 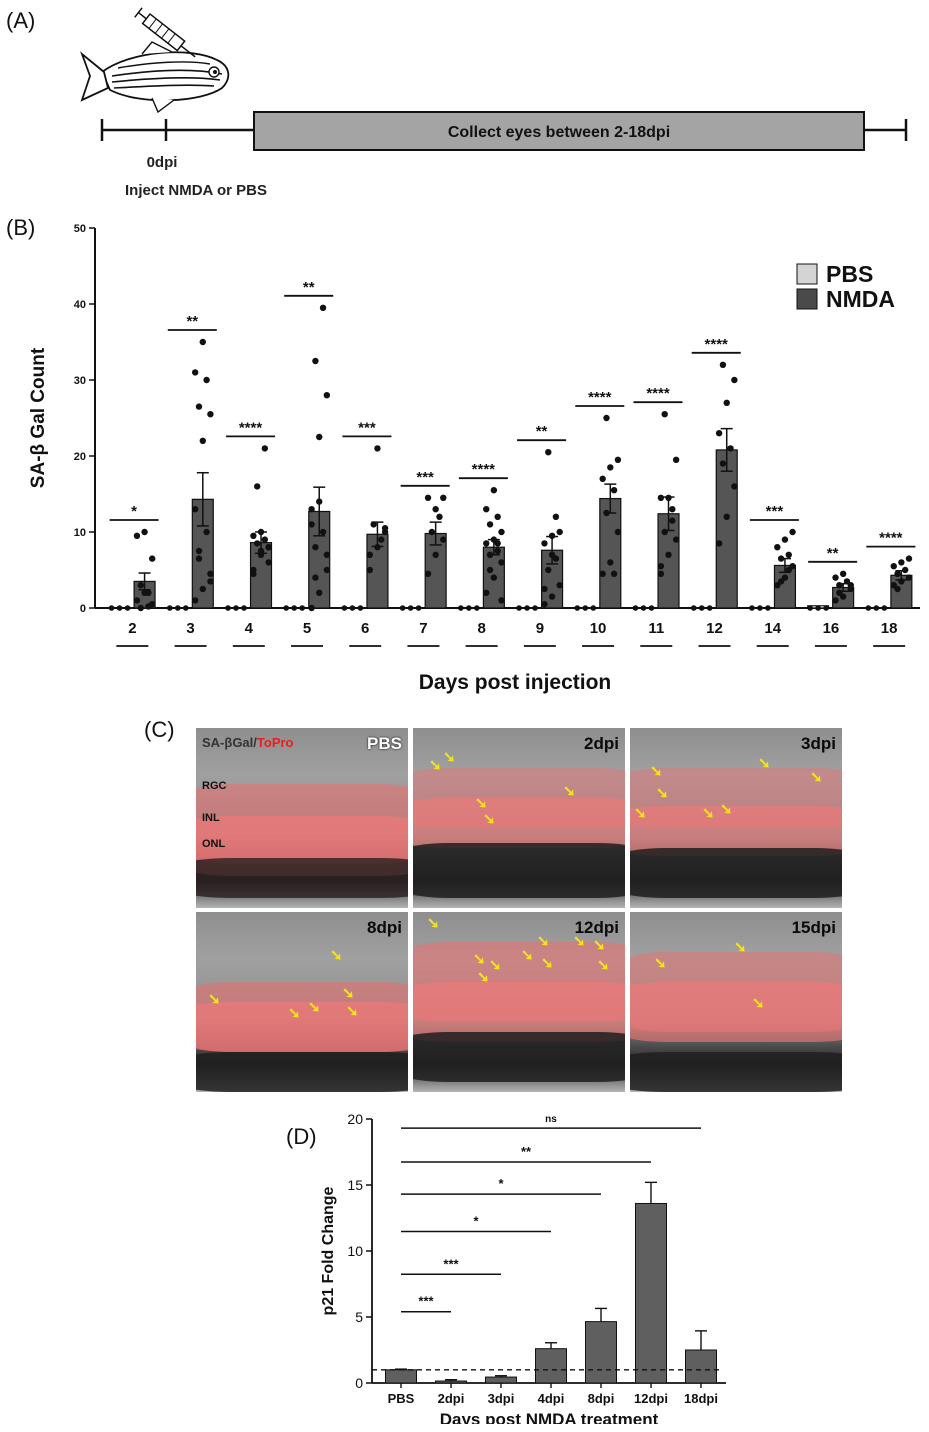 What do you see at coordinates (211, 818) in the screenshot?
I see `layer-label-inl: INL` at bounding box center [211, 818].